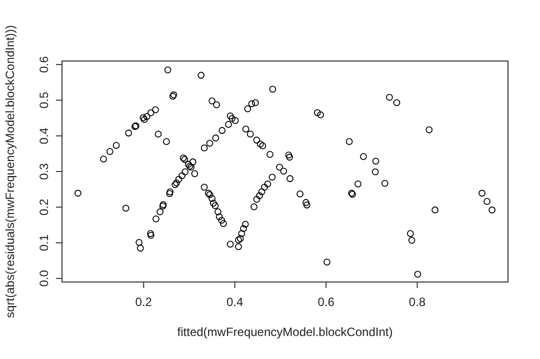 The width and height of the screenshot is (540, 359). Describe the element at coordinates (44, 100) in the screenshot. I see `y-tick-label: 0.5` at that location.